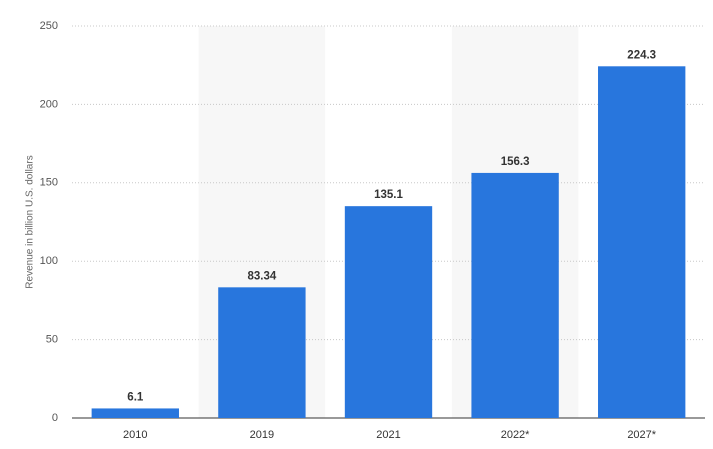  I want to click on value-label: 156.3, so click(515, 162).